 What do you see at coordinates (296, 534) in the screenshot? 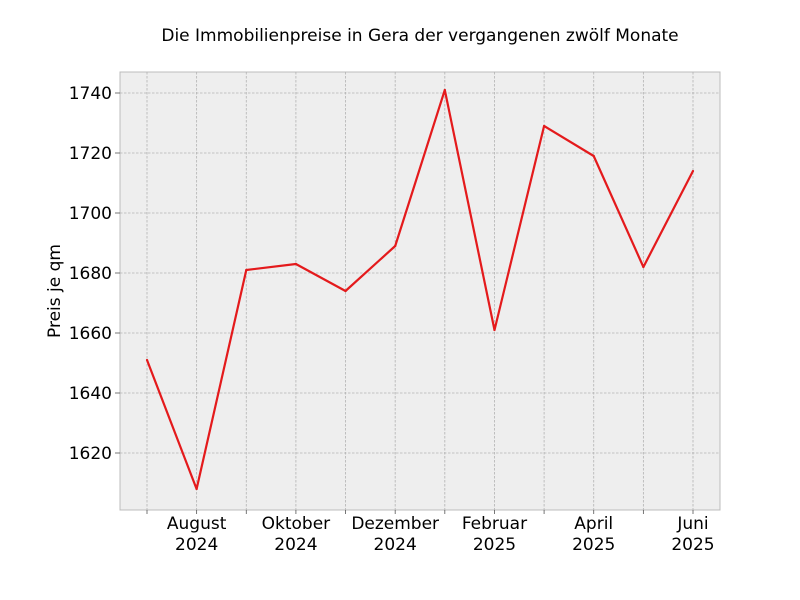
I see `x-tick-label: Oktober 2024` at bounding box center [296, 534].